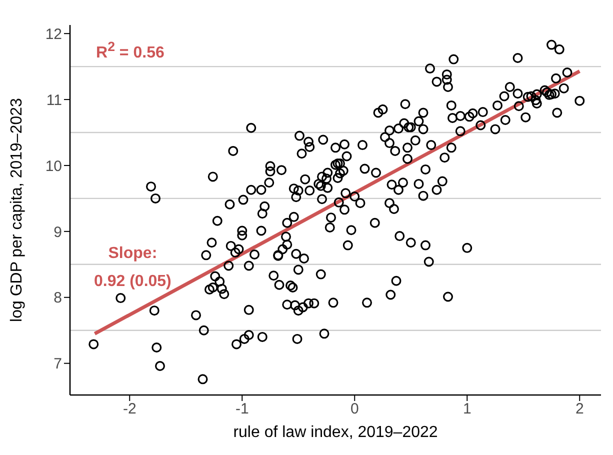 The width and height of the screenshot is (613, 455). What do you see at coordinates (354, 409) in the screenshot?
I see `x-tick-label: 0` at bounding box center [354, 409].